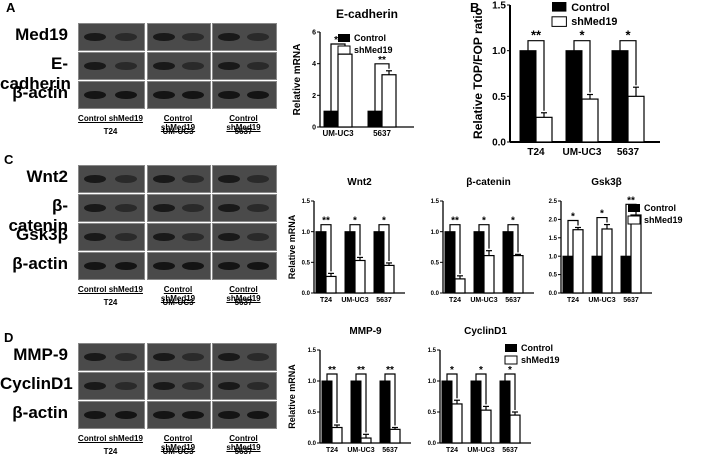 The image size is (709, 456). Describe the element at coordinates (359, 182) in the screenshot. I see `chart-title: Wnt2` at that location.